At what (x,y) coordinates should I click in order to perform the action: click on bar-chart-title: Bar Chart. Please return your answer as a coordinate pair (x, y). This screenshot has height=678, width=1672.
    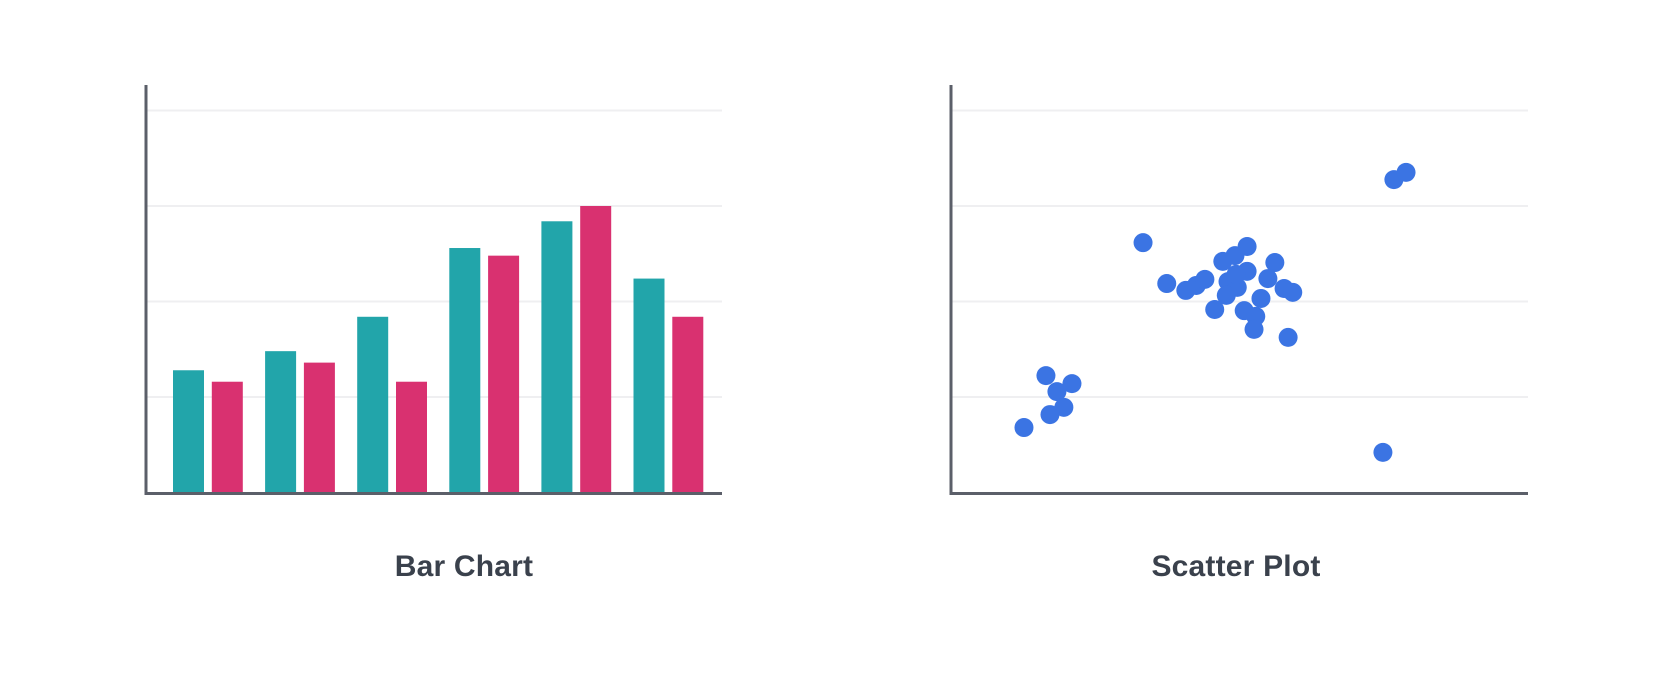
    Looking at the image, I should click on (464, 566).